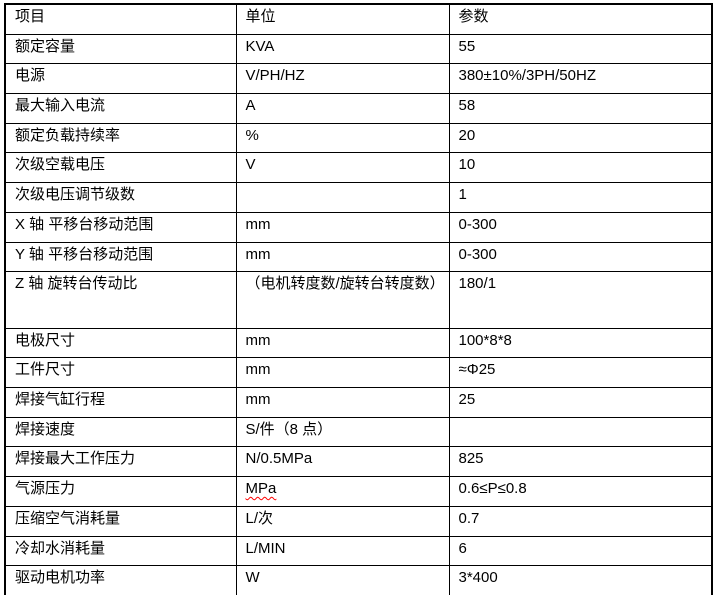 Image resolution: width=717 pixels, height=595 pixels. I want to click on table-row: 压缩空气消耗量 L/次 0.7, so click(358, 521).